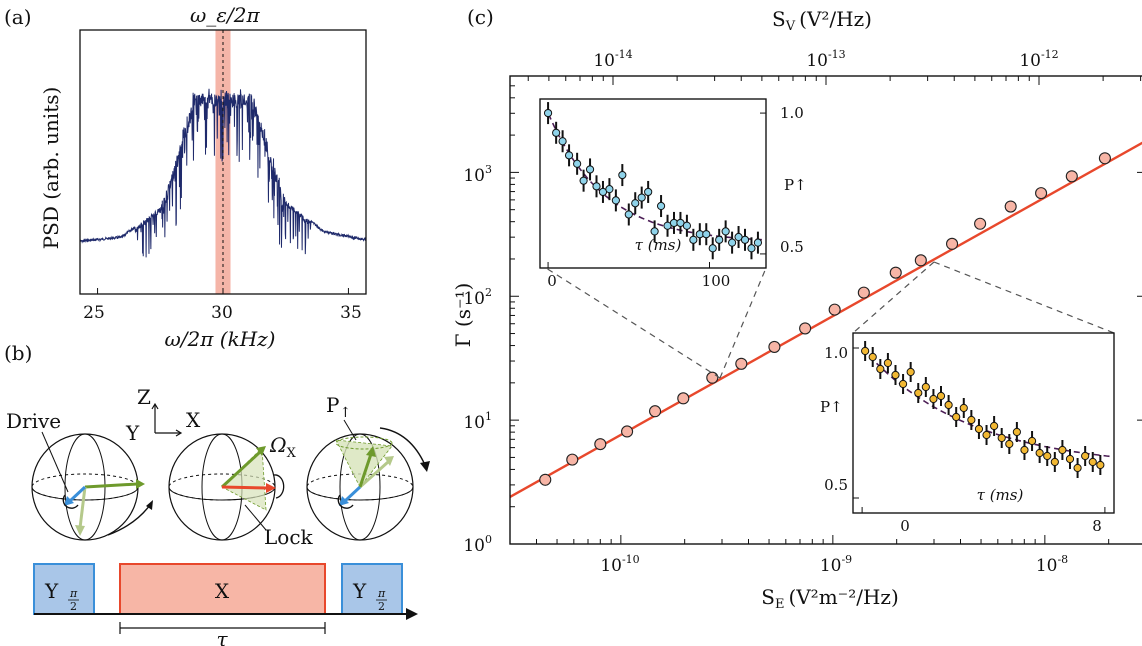 Image resolution: width=1142 pixels, height=646 pixels. What do you see at coordinates (1052, 564) in the screenshot?
I see `x-tick-1e-8: 10-8` at bounding box center [1052, 564].